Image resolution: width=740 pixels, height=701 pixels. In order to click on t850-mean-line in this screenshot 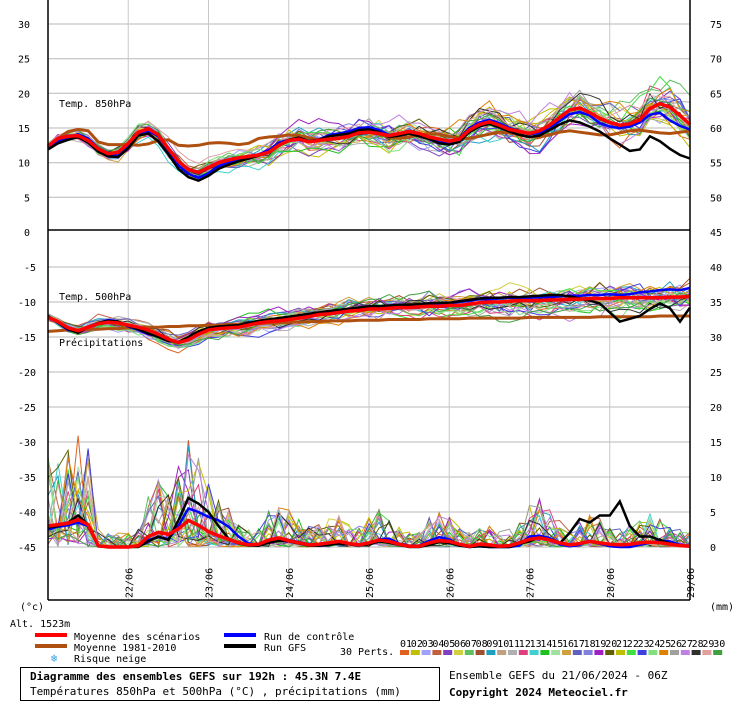, I will do `click(369, 138)`.